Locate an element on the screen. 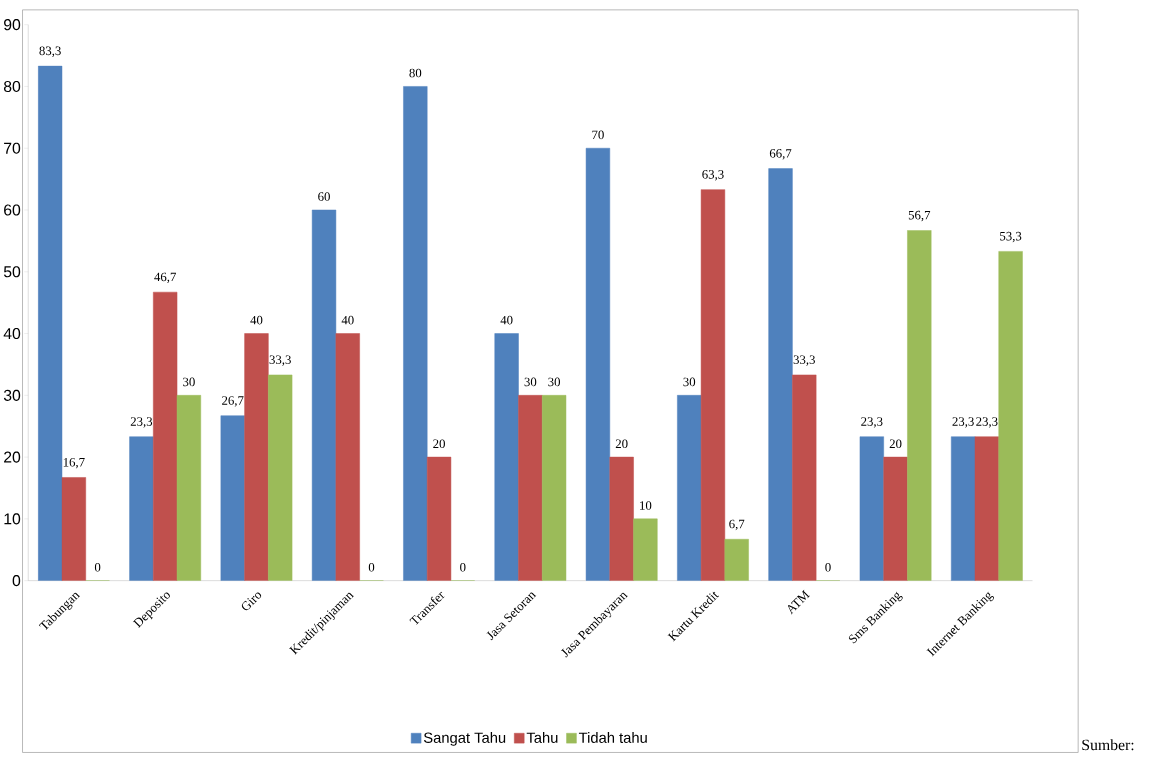 Image resolution: width=1169 pixels, height=762 pixels. data-label: 10 is located at coordinates (646, 505).